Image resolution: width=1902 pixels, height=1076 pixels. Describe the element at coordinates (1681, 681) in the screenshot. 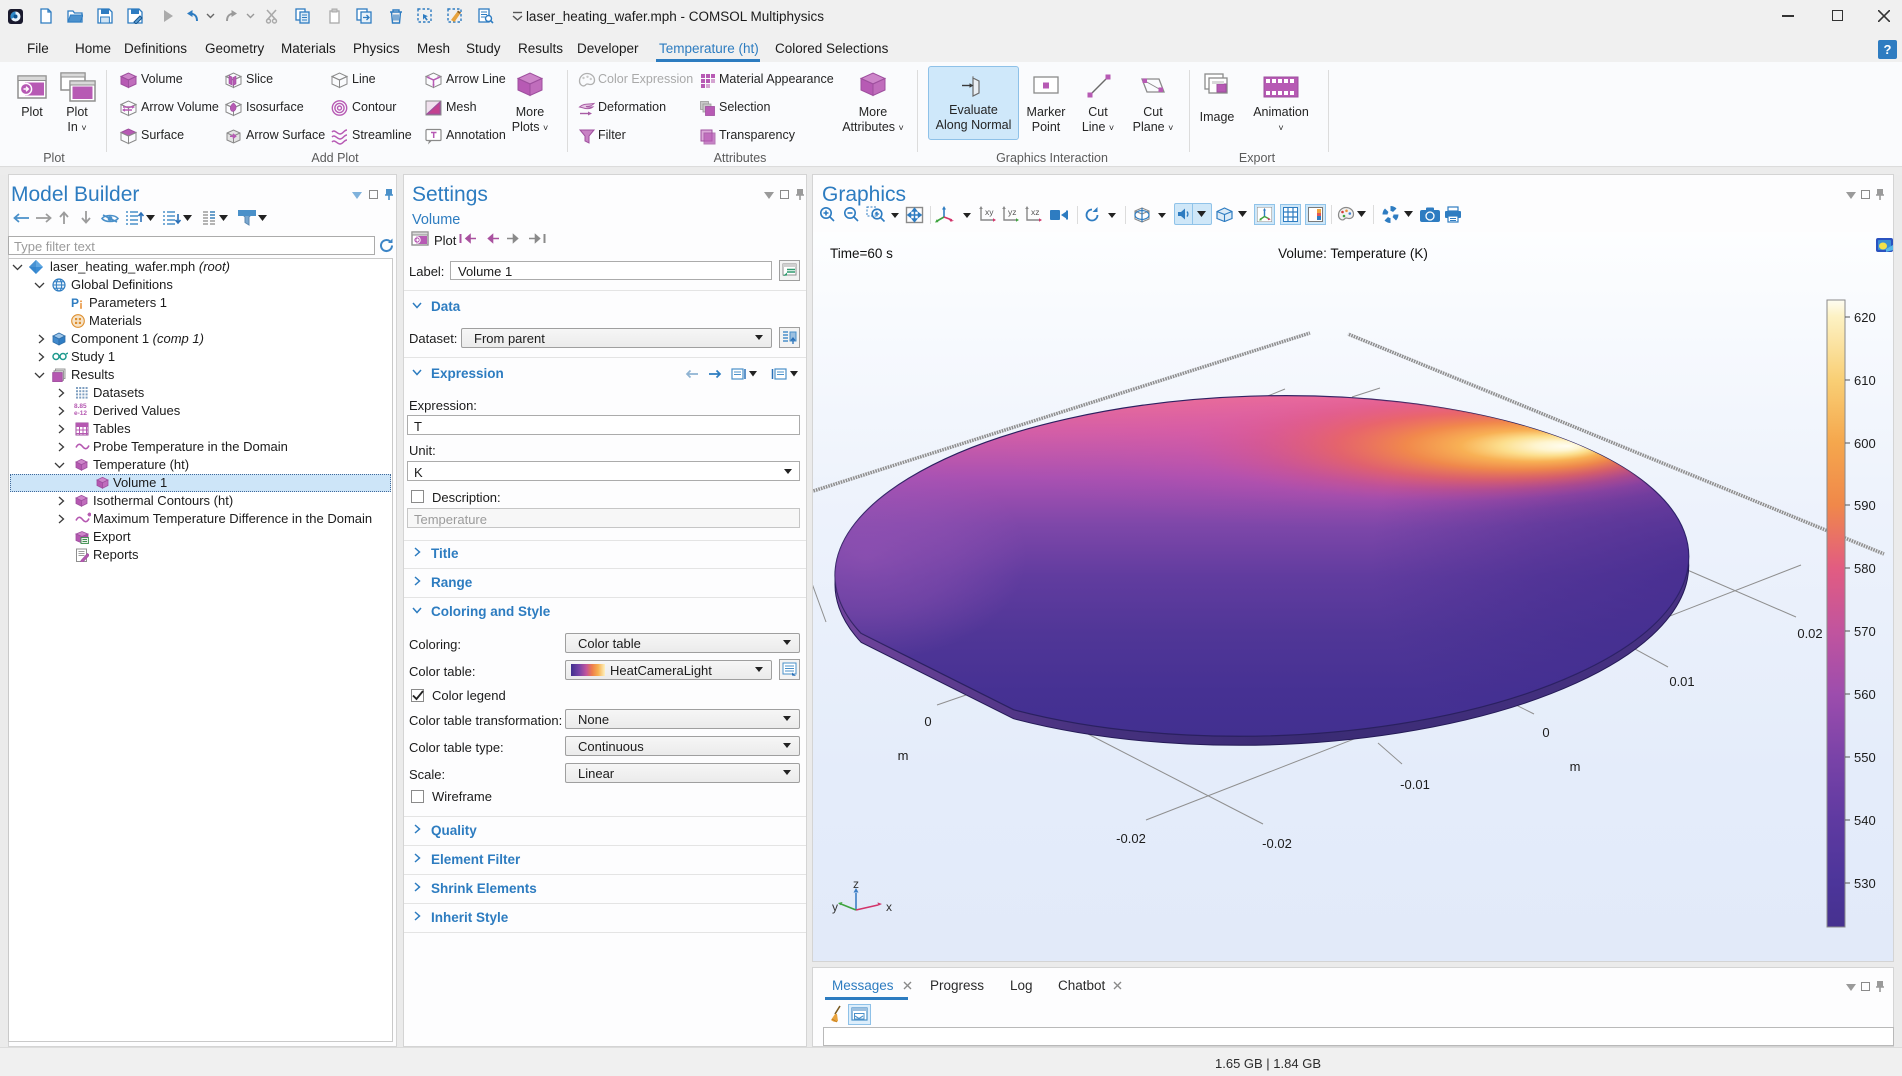

I see `svg-text: 0.01` at that location.